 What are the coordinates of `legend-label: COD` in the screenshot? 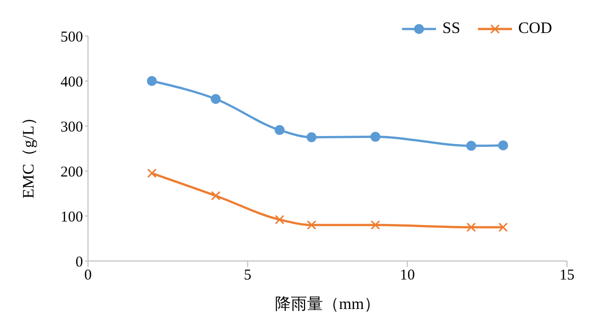 It's located at (535, 29).